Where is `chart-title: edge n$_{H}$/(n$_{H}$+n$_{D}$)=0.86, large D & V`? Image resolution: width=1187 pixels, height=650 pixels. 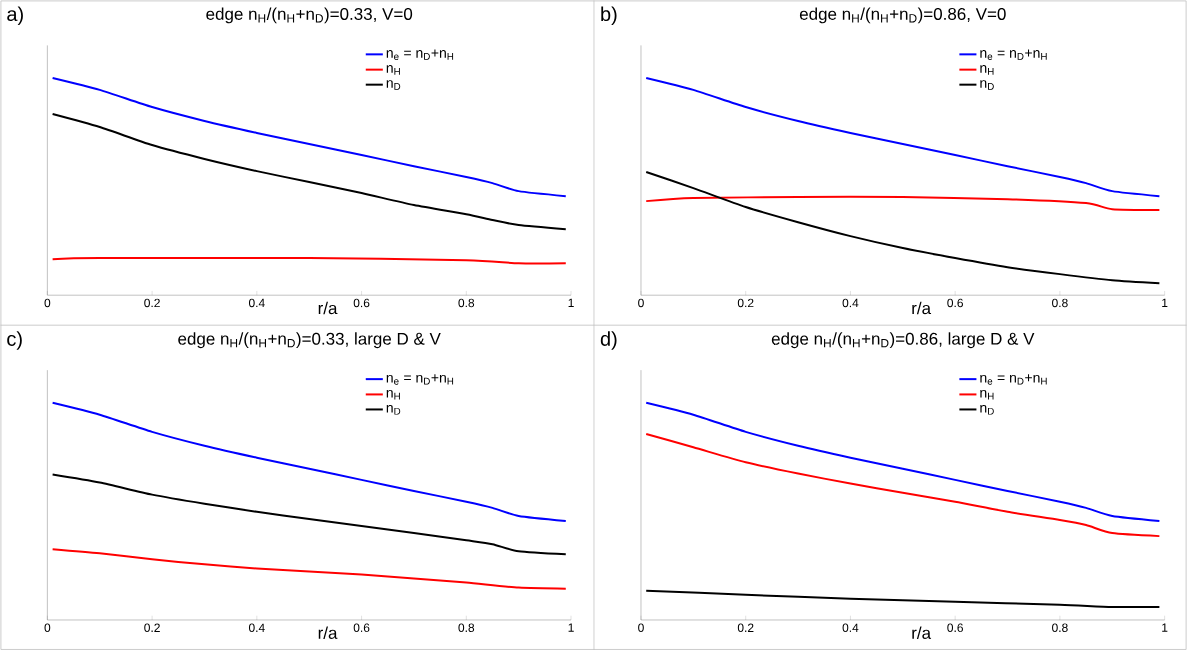 chart-title: edge n$_{H}$/(n$_{H}$+n$_{D}$)=0.86, large D & V is located at coordinates (903, 340).